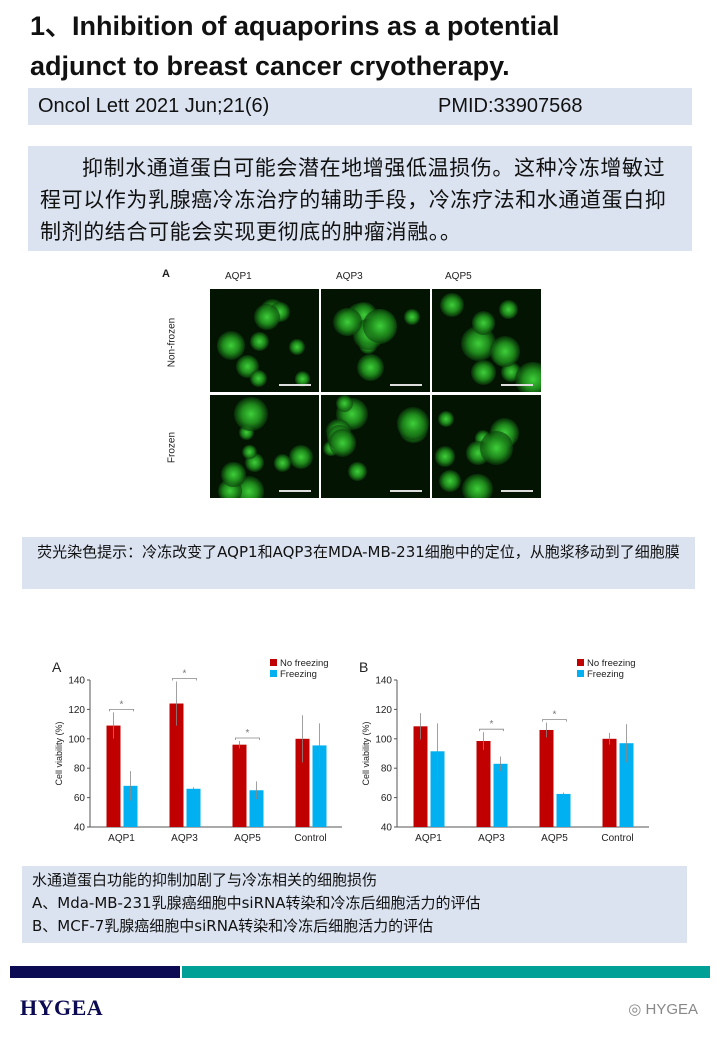 The image size is (720, 1040). What do you see at coordinates (310, 838) in the screenshot?
I see `x-tick-label: Control` at bounding box center [310, 838].